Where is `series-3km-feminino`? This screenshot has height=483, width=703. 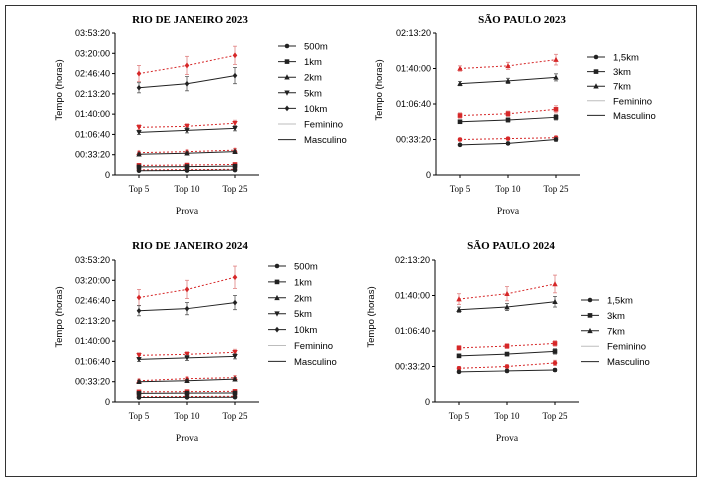
series-3km-feminino is located at coordinates (508, 112).